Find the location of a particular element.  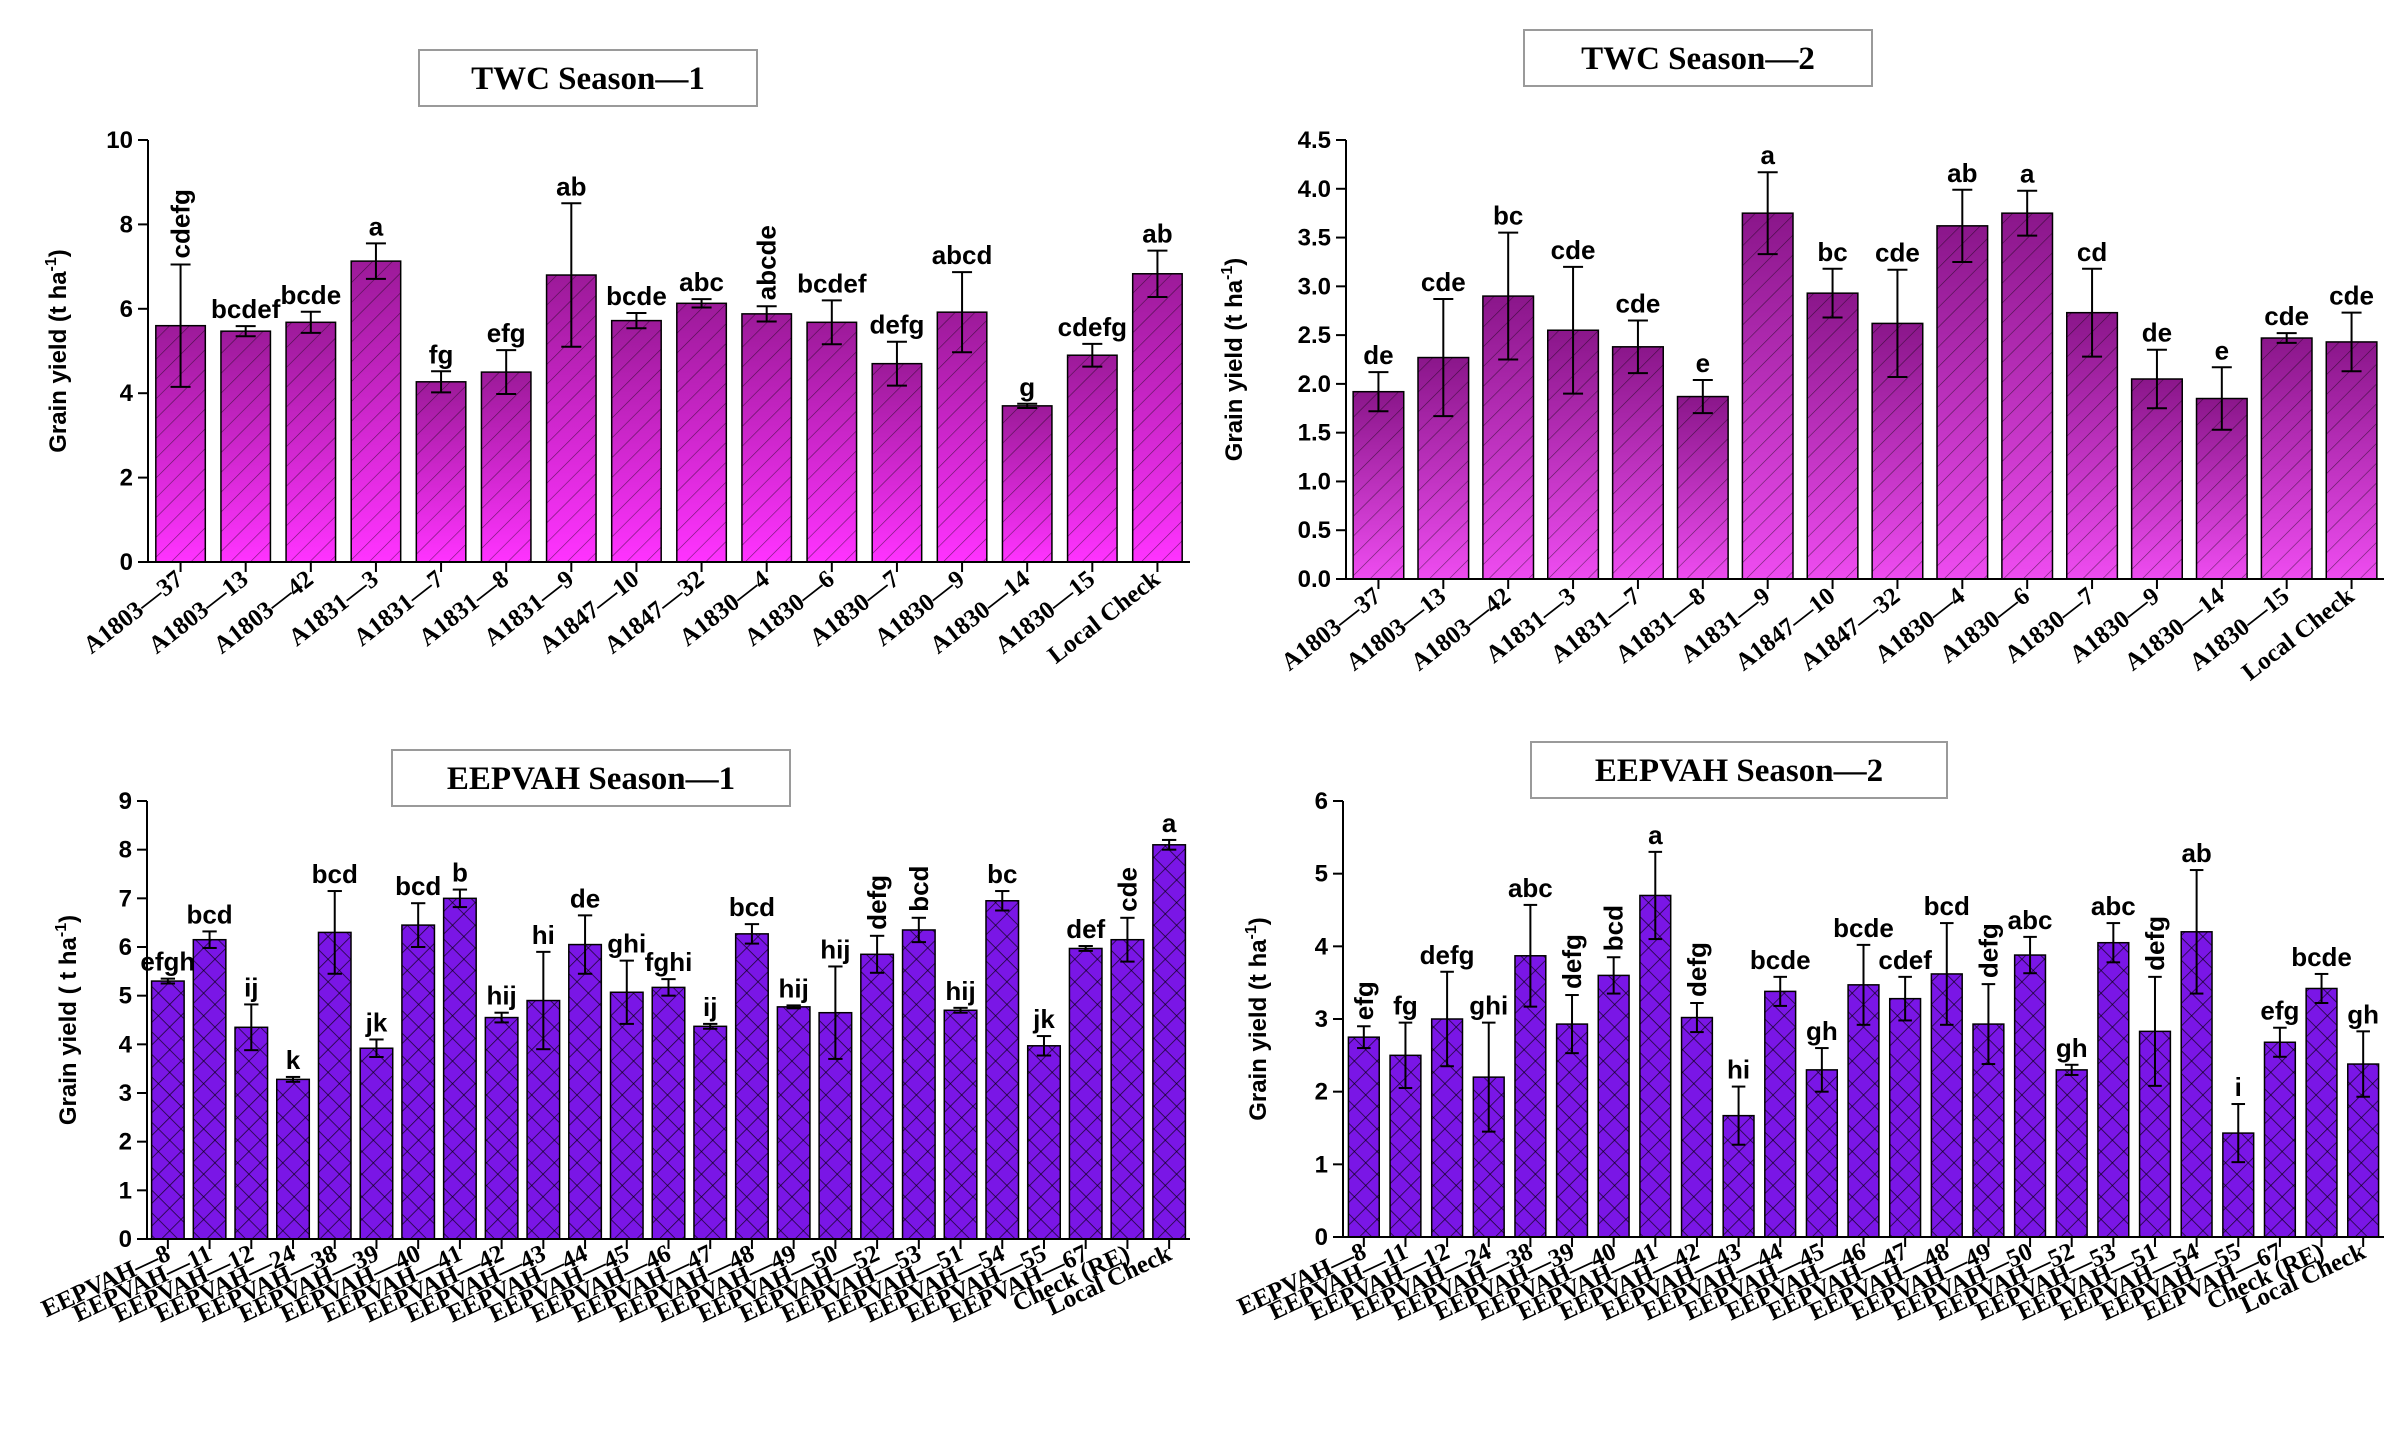

significance-letter: abc is located at coordinates (2113, 906).